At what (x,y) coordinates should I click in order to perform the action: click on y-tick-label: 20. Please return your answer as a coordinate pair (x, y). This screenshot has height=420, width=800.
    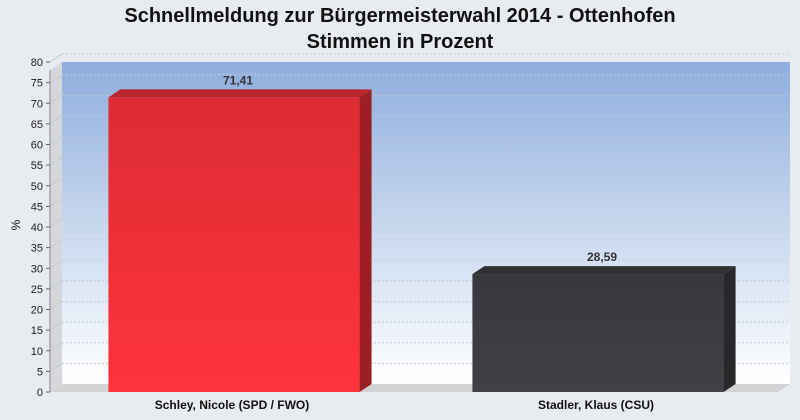
    Looking at the image, I should click on (37, 311).